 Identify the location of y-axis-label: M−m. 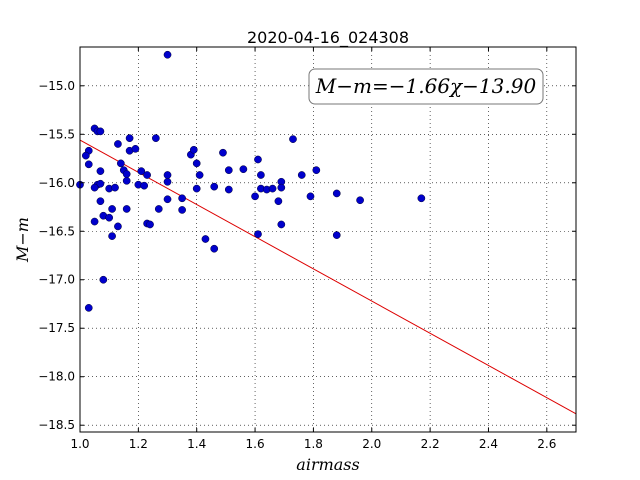
(22, 240).